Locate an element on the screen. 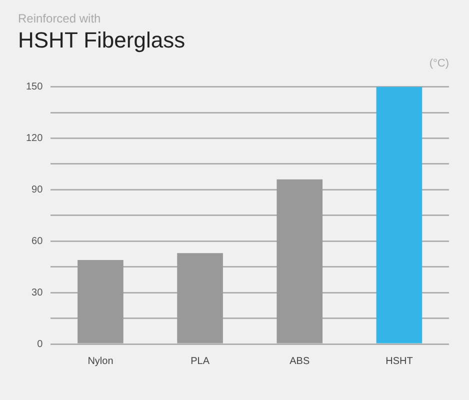  x-tick-label: ABS is located at coordinates (300, 361).